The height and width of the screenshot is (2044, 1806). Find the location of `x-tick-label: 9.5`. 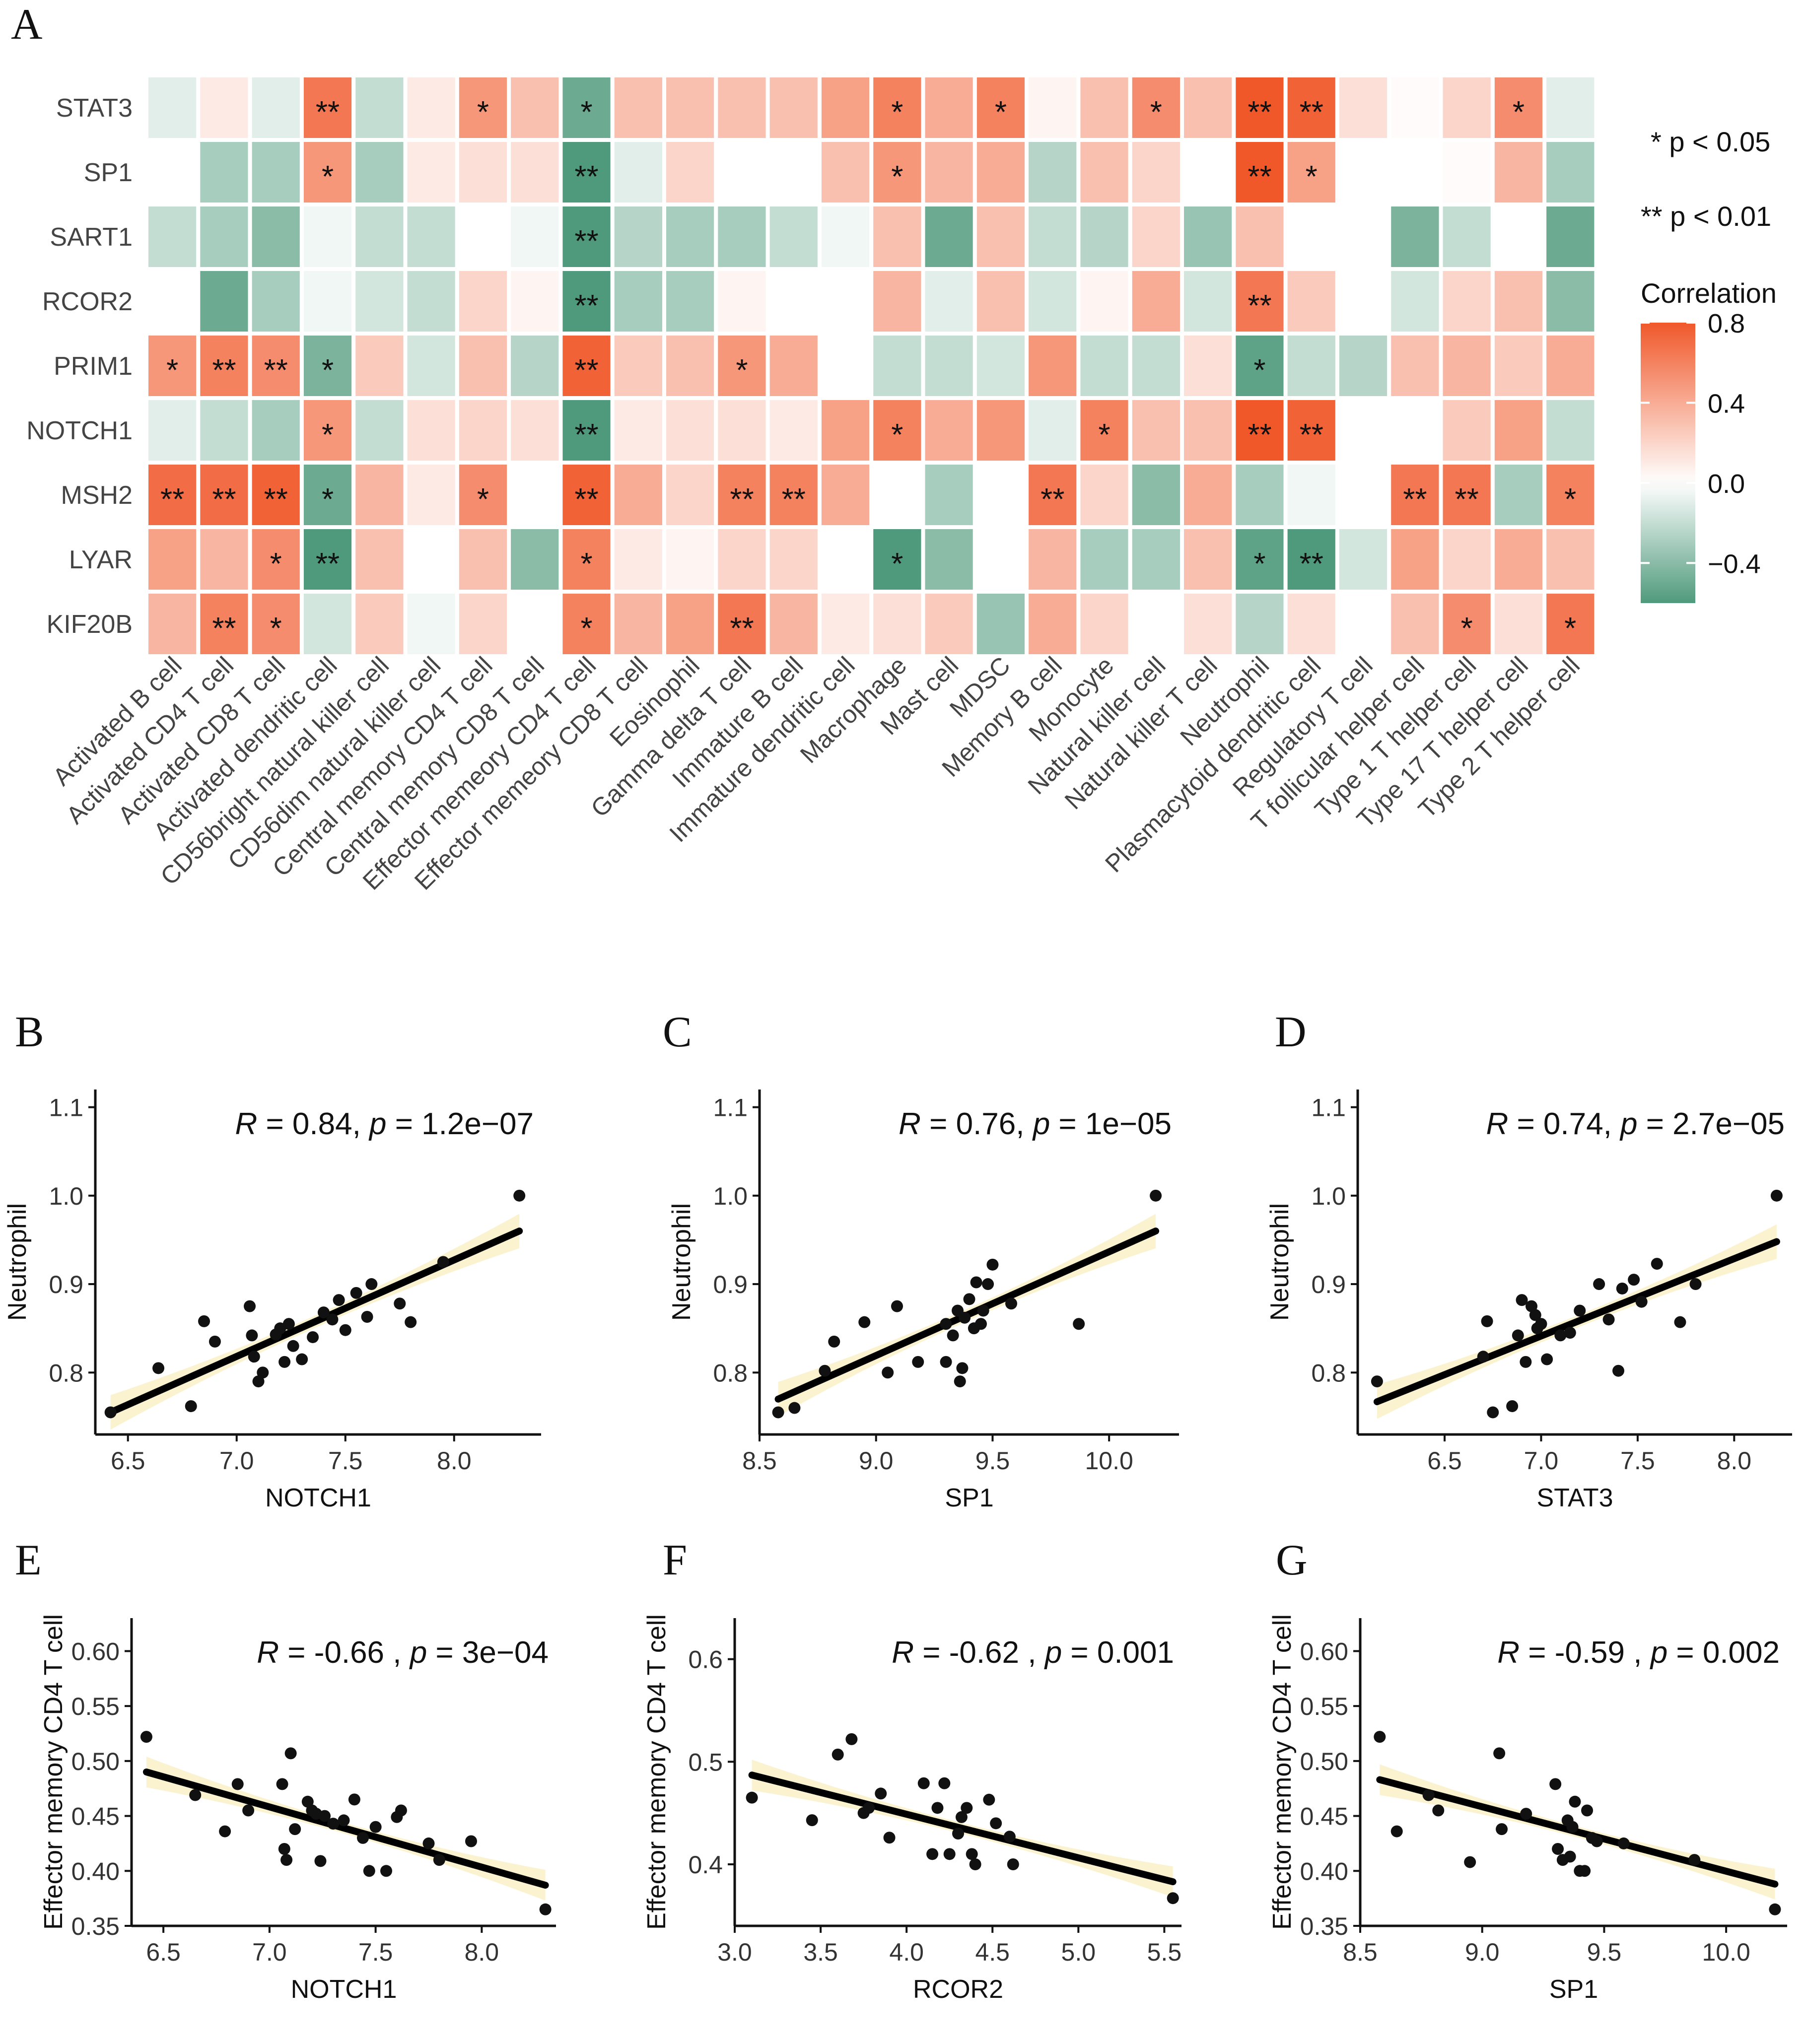

x-tick-label: 9.5 is located at coordinates (992, 1461).